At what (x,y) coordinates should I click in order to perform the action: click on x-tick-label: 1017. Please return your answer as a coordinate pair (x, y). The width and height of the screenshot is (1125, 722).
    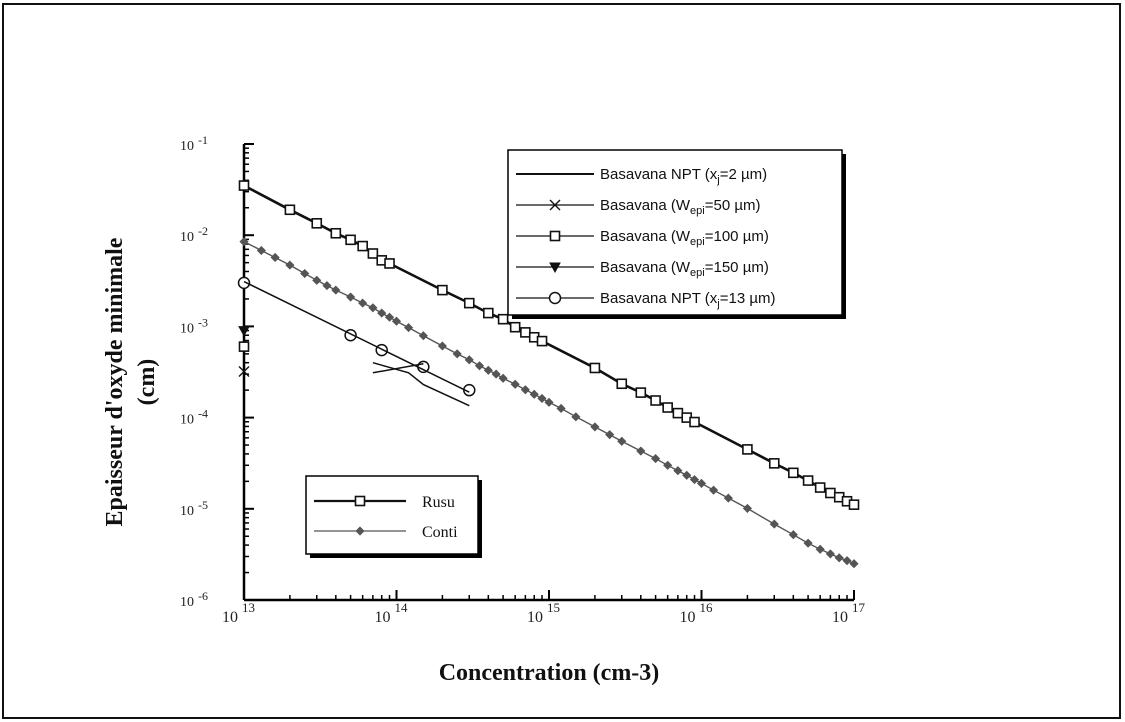
    Looking at the image, I should click on (849, 613).